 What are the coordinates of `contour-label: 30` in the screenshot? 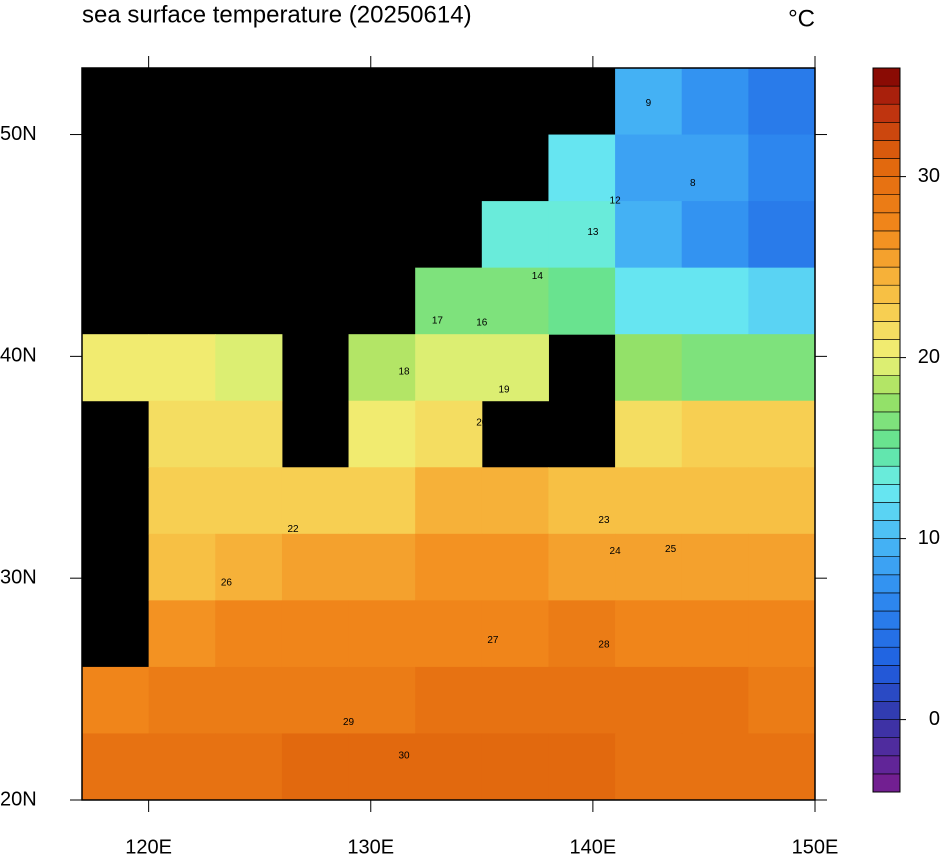 It's located at (405, 755).